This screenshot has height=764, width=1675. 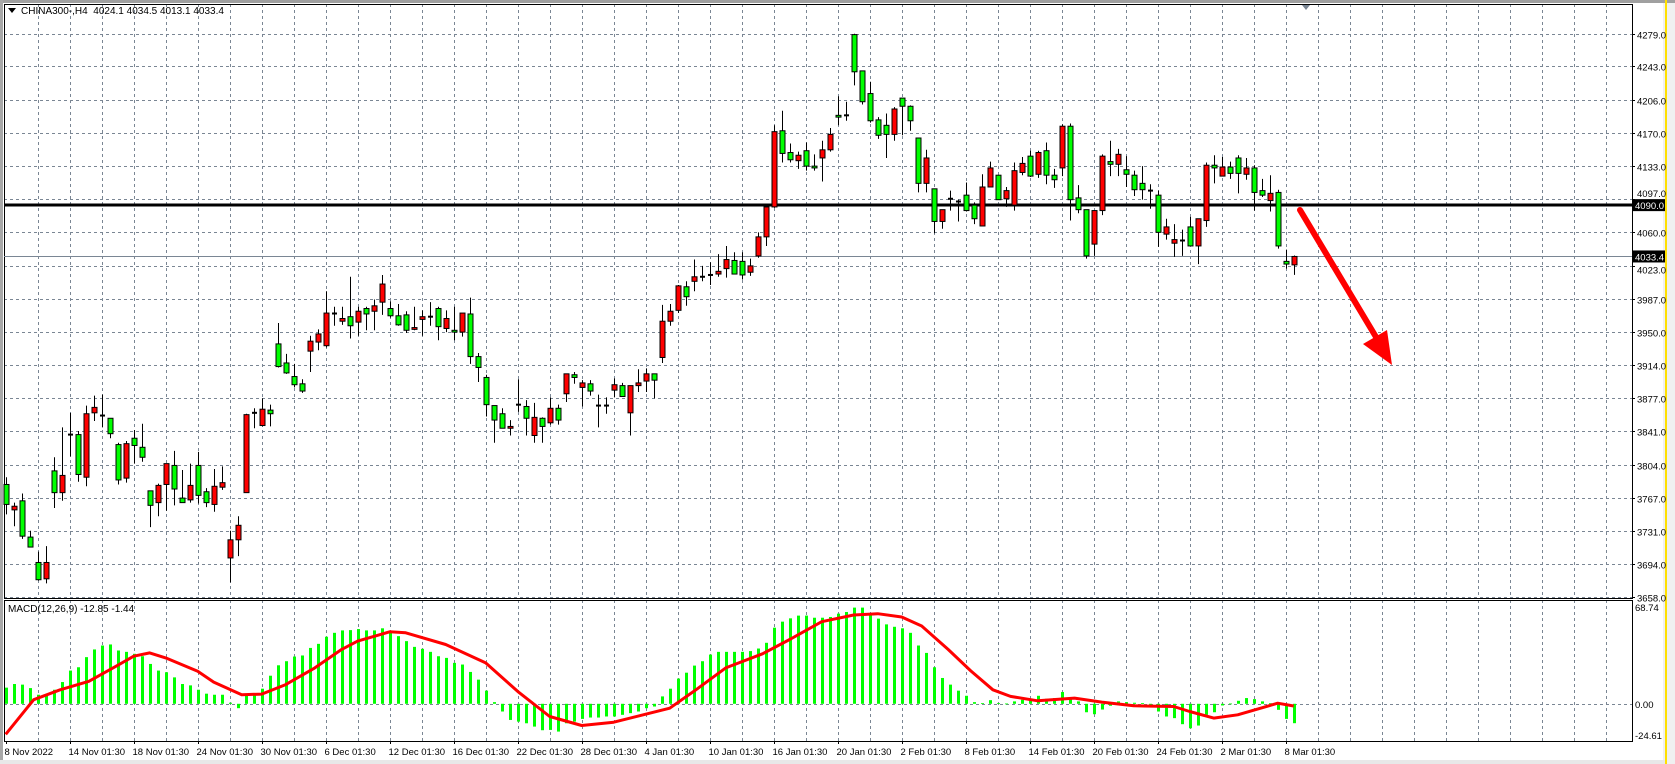 I want to click on chart-shift-marker-icon, so click(x=1306, y=7).